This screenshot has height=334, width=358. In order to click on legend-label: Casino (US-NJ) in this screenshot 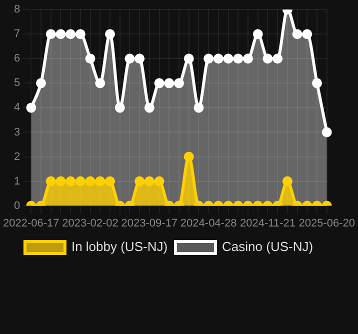, I will do `click(268, 246)`.